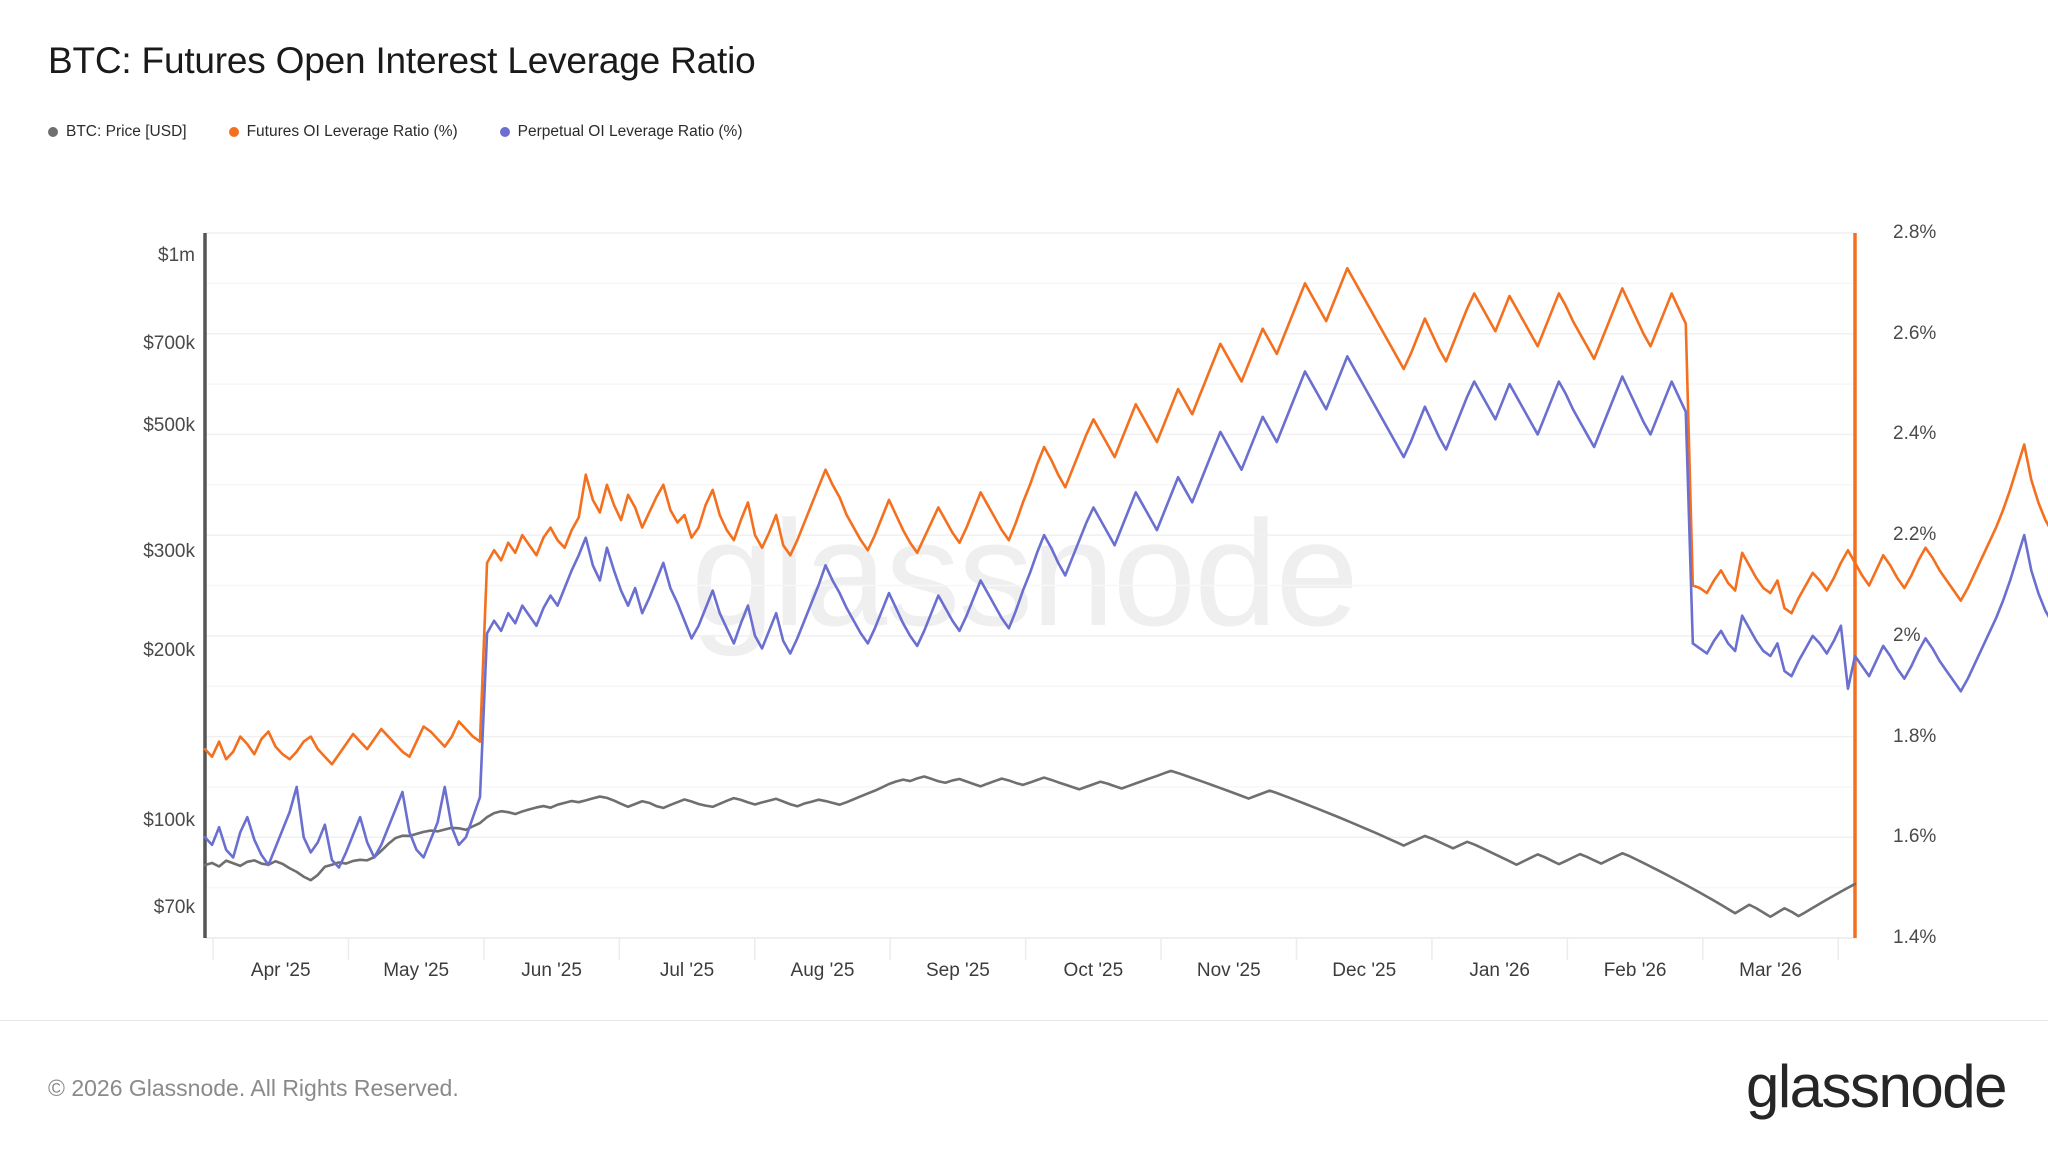 The width and height of the screenshot is (2048, 1152). What do you see at coordinates (1024, 1020) in the screenshot?
I see `footer-divider` at bounding box center [1024, 1020].